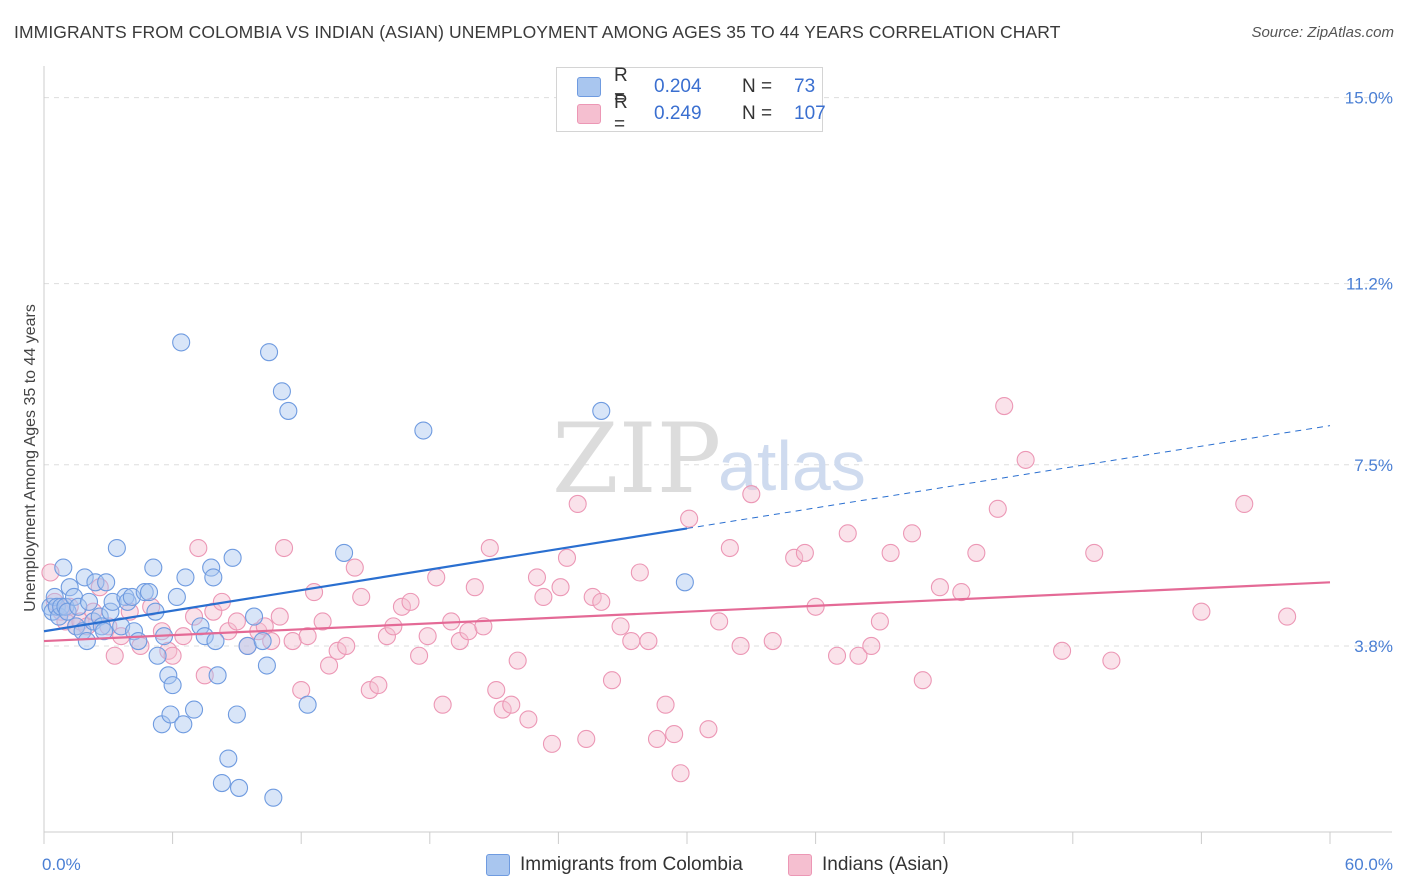  Describe the element at coordinates (678, 113) in the screenshot. I see `legend-r-value: 0.249` at that location.